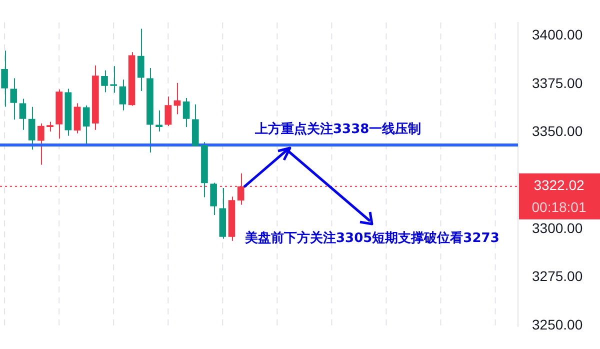 The height and width of the screenshot is (349, 600). I want to click on y-tick-label: 3300.00, so click(557, 228).